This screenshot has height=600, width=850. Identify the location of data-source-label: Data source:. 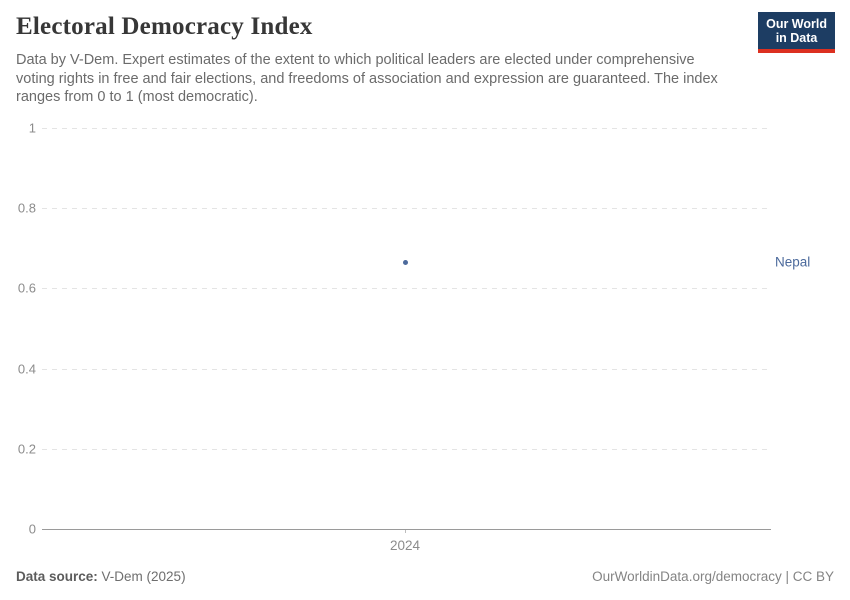
(57, 576).